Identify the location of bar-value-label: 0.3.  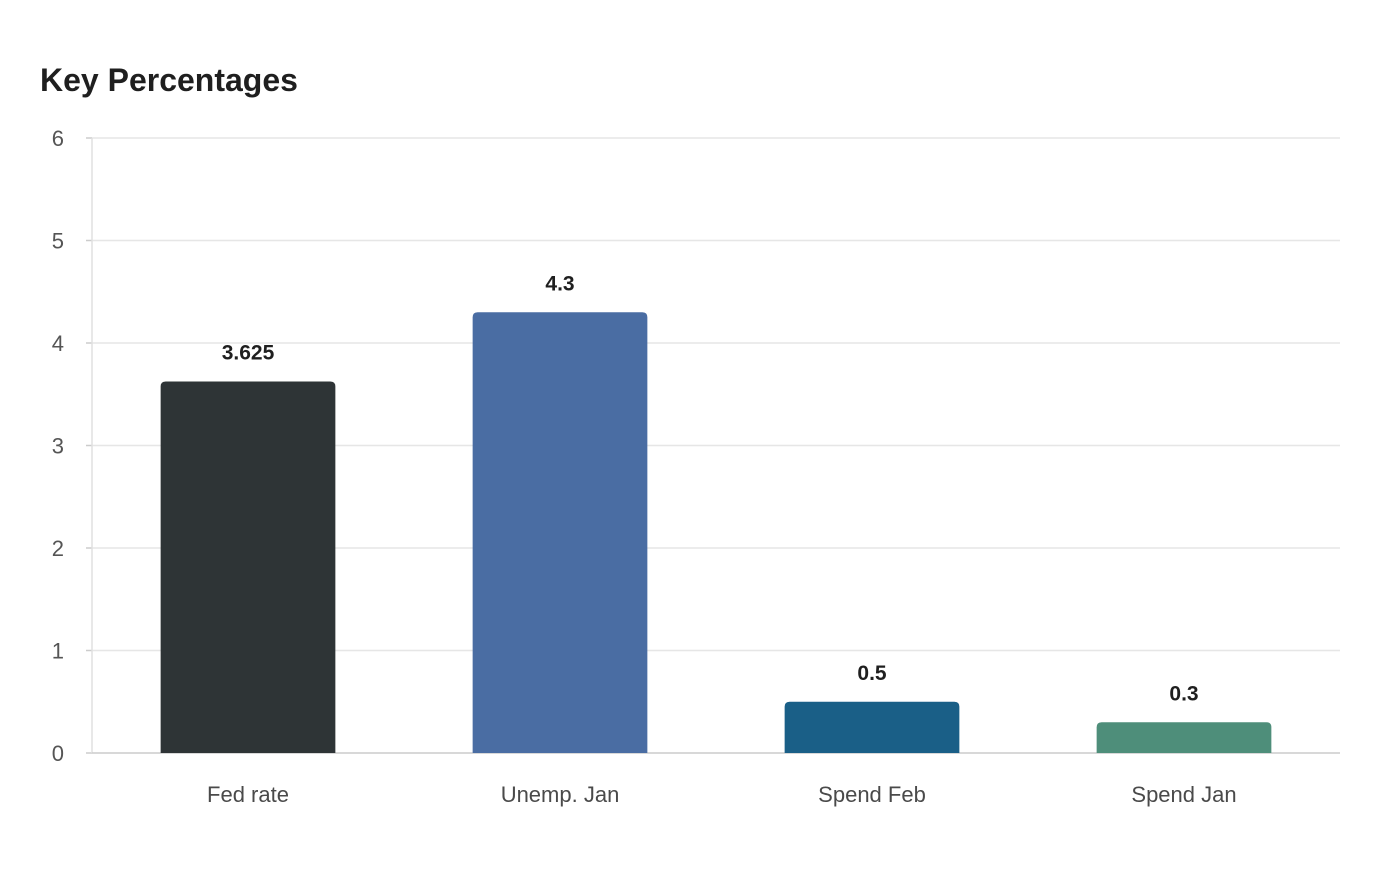
(1183, 693).